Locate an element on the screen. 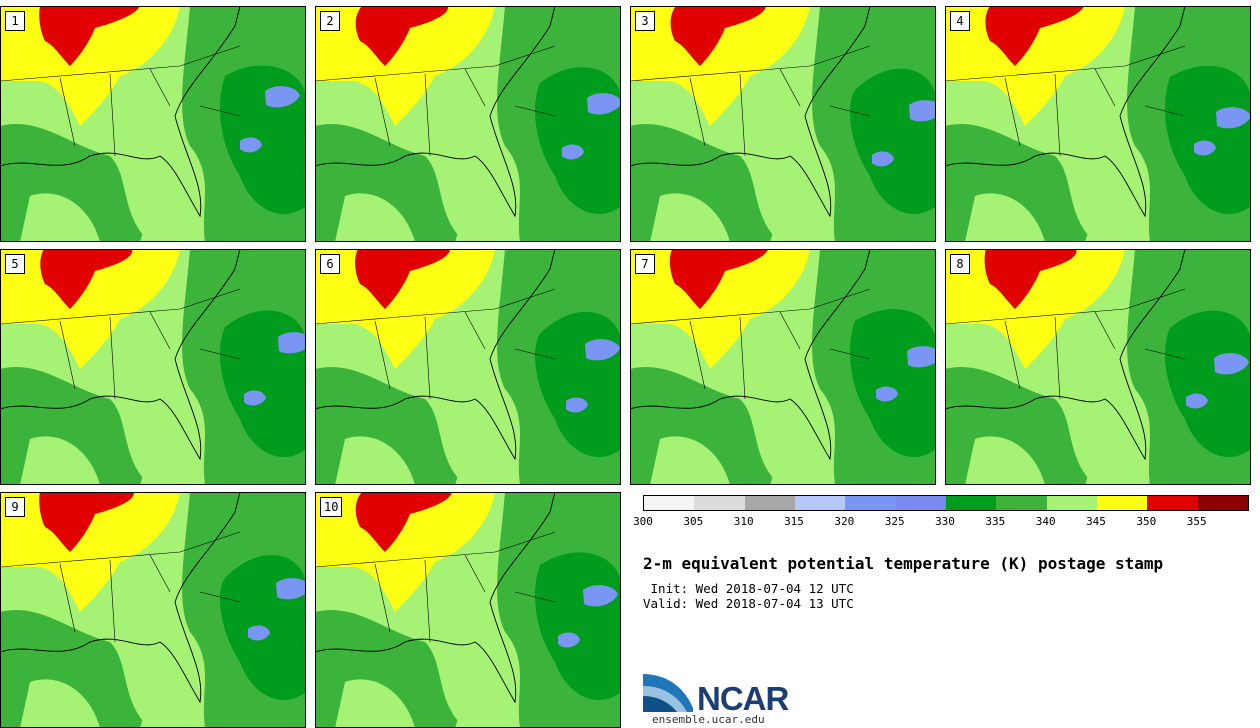 This screenshot has width=1260, height=728. ensemble-member-panel: 8 is located at coordinates (1098, 367).